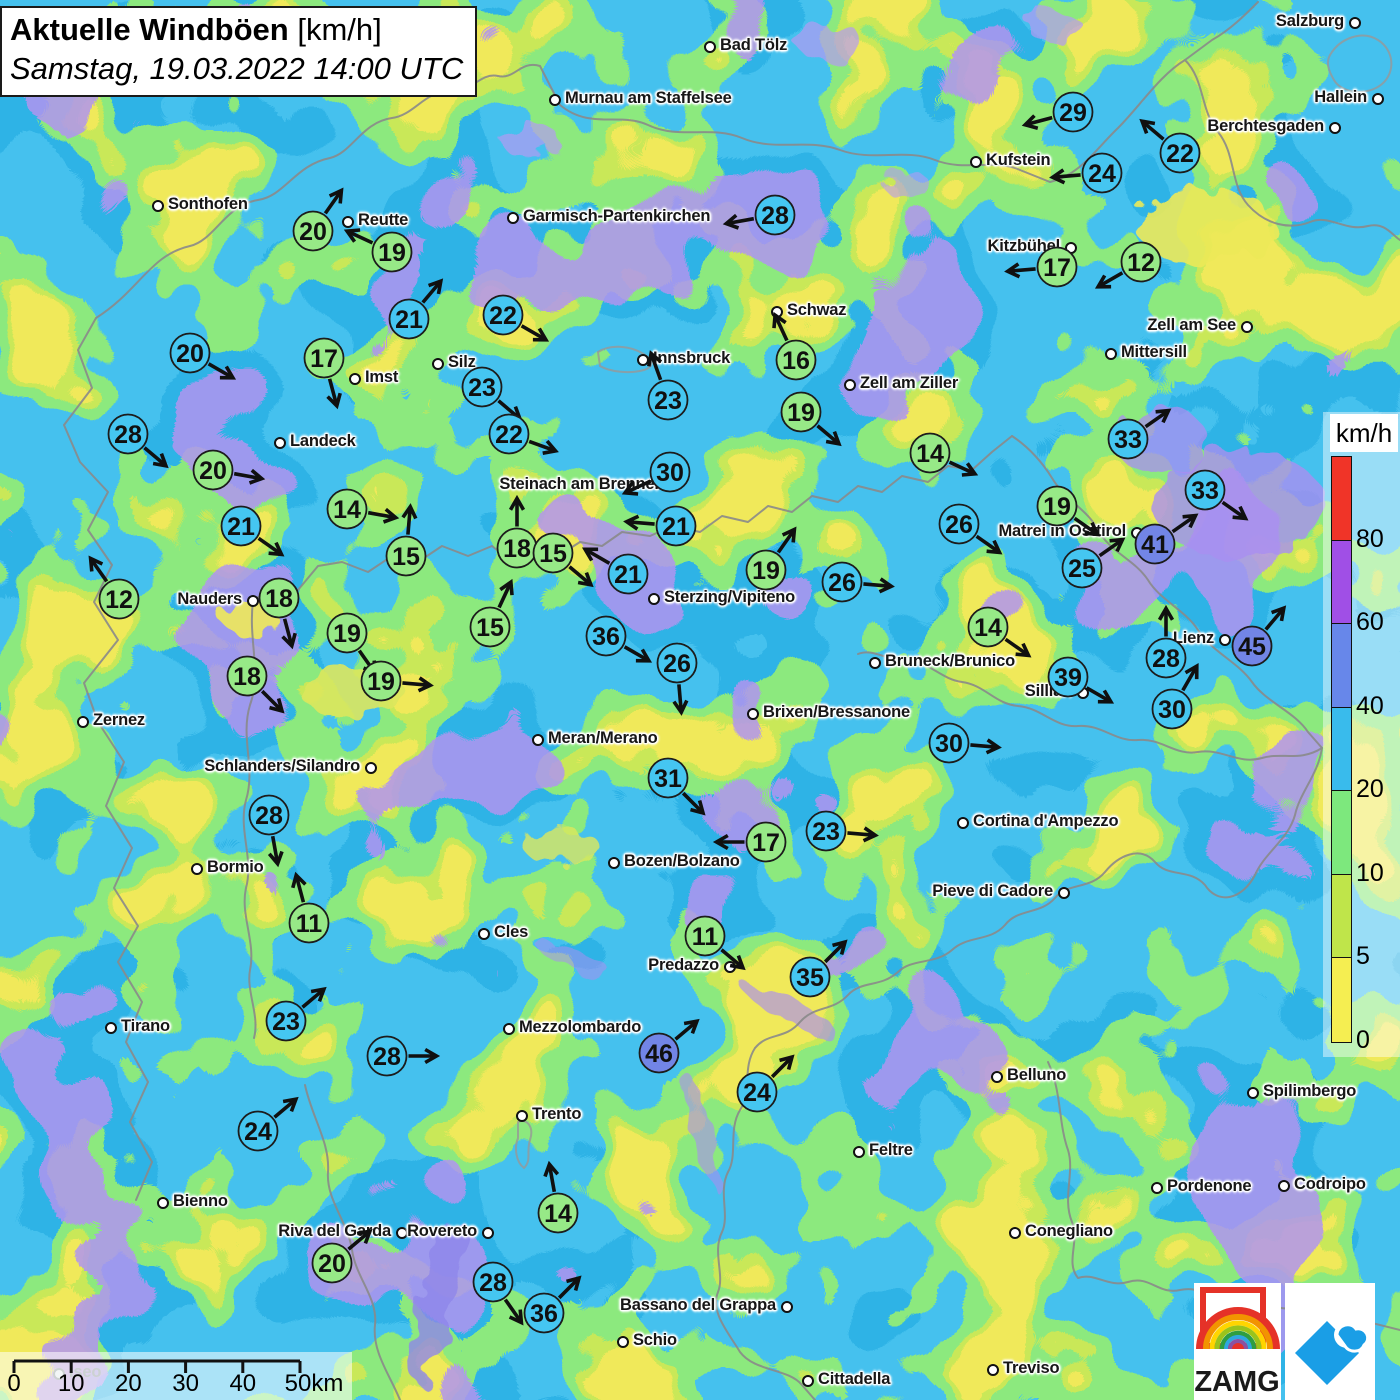  Describe the element at coordinates (1155, 544) in the screenshot. I see `wind-station-badge-41: 41` at that location.